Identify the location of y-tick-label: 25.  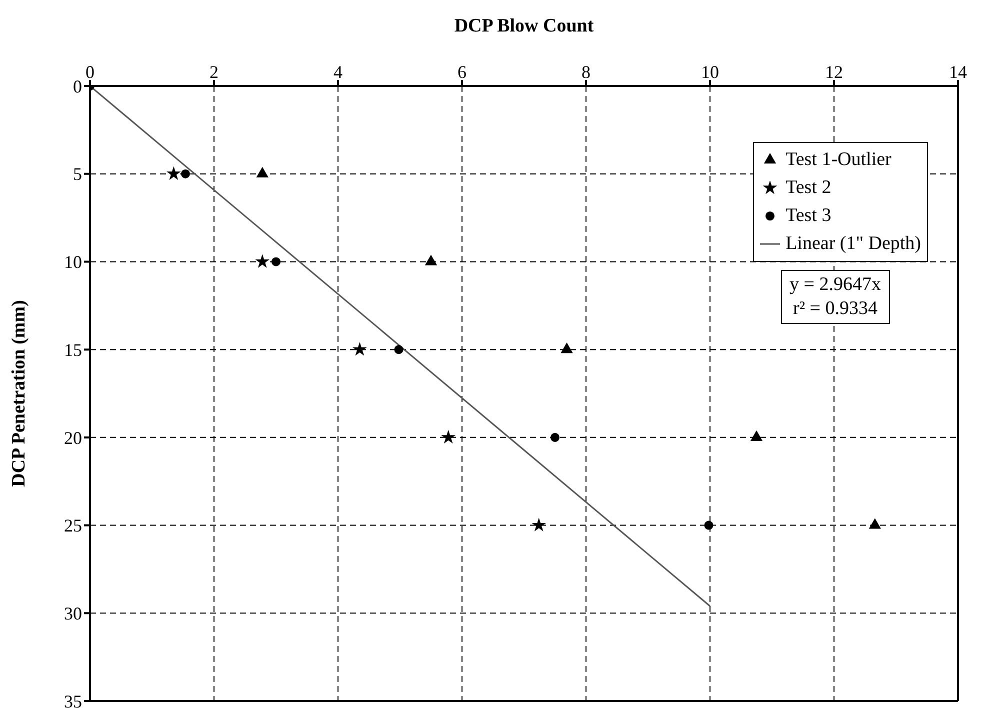
(73, 526).